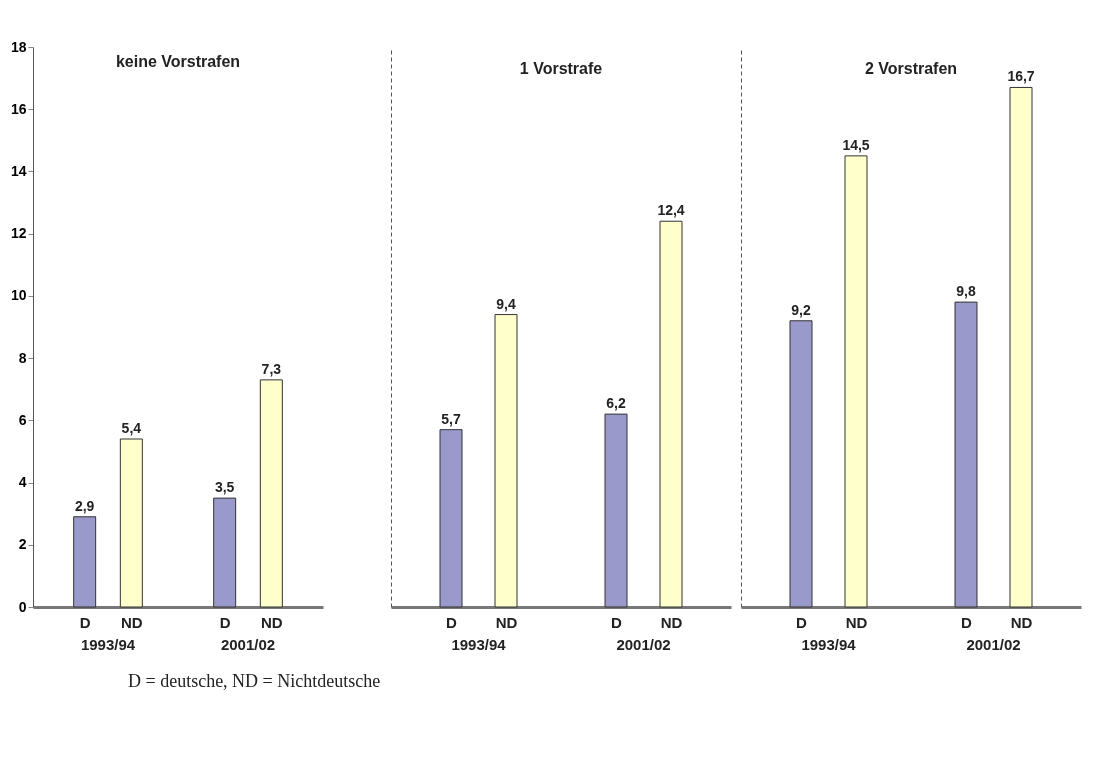 Image resolution: width=1110 pixels, height=773 pixels. What do you see at coordinates (22, 357) in the screenshot?
I see `y-tick-label: 8` at bounding box center [22, 357].